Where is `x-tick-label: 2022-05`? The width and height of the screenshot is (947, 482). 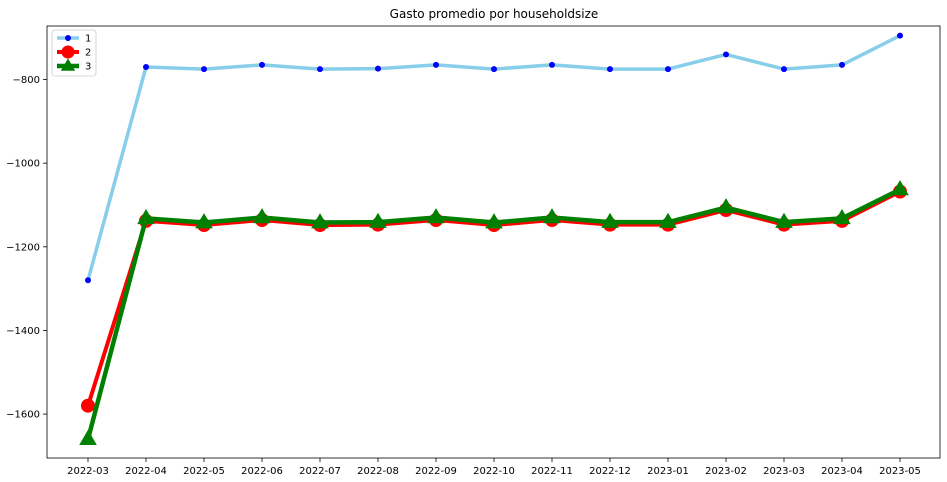
x-tick-label: 2022-05 is located at coordinates (204, 471).